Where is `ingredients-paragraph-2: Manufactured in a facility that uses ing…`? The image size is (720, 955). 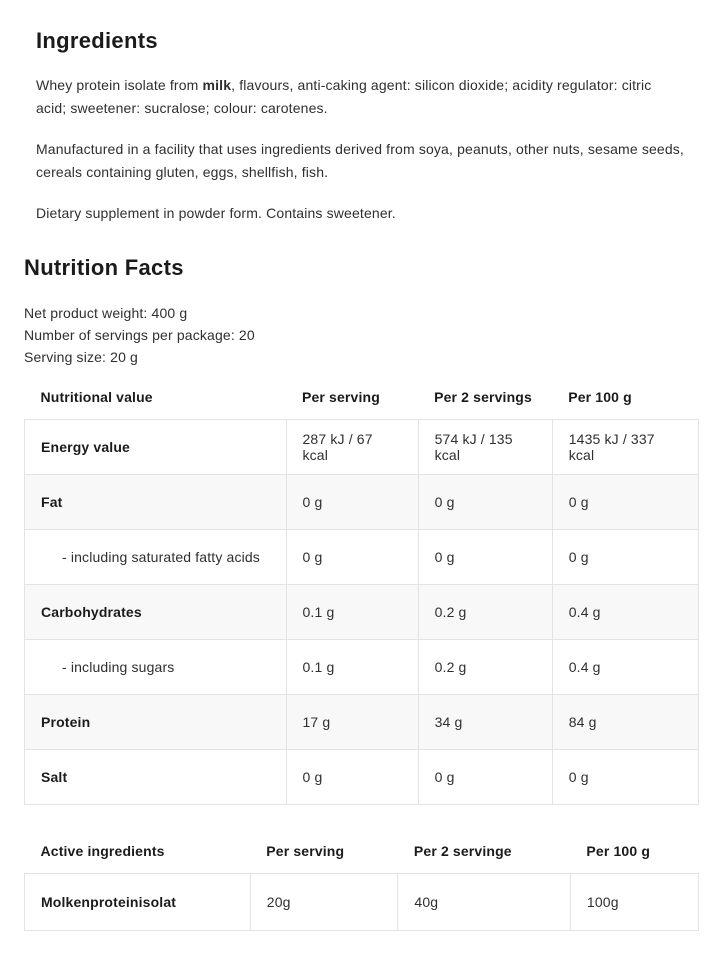
ingredients-paragraph-2: Manufactured in a facility that uses ing… is located at coordinates (360, 160).